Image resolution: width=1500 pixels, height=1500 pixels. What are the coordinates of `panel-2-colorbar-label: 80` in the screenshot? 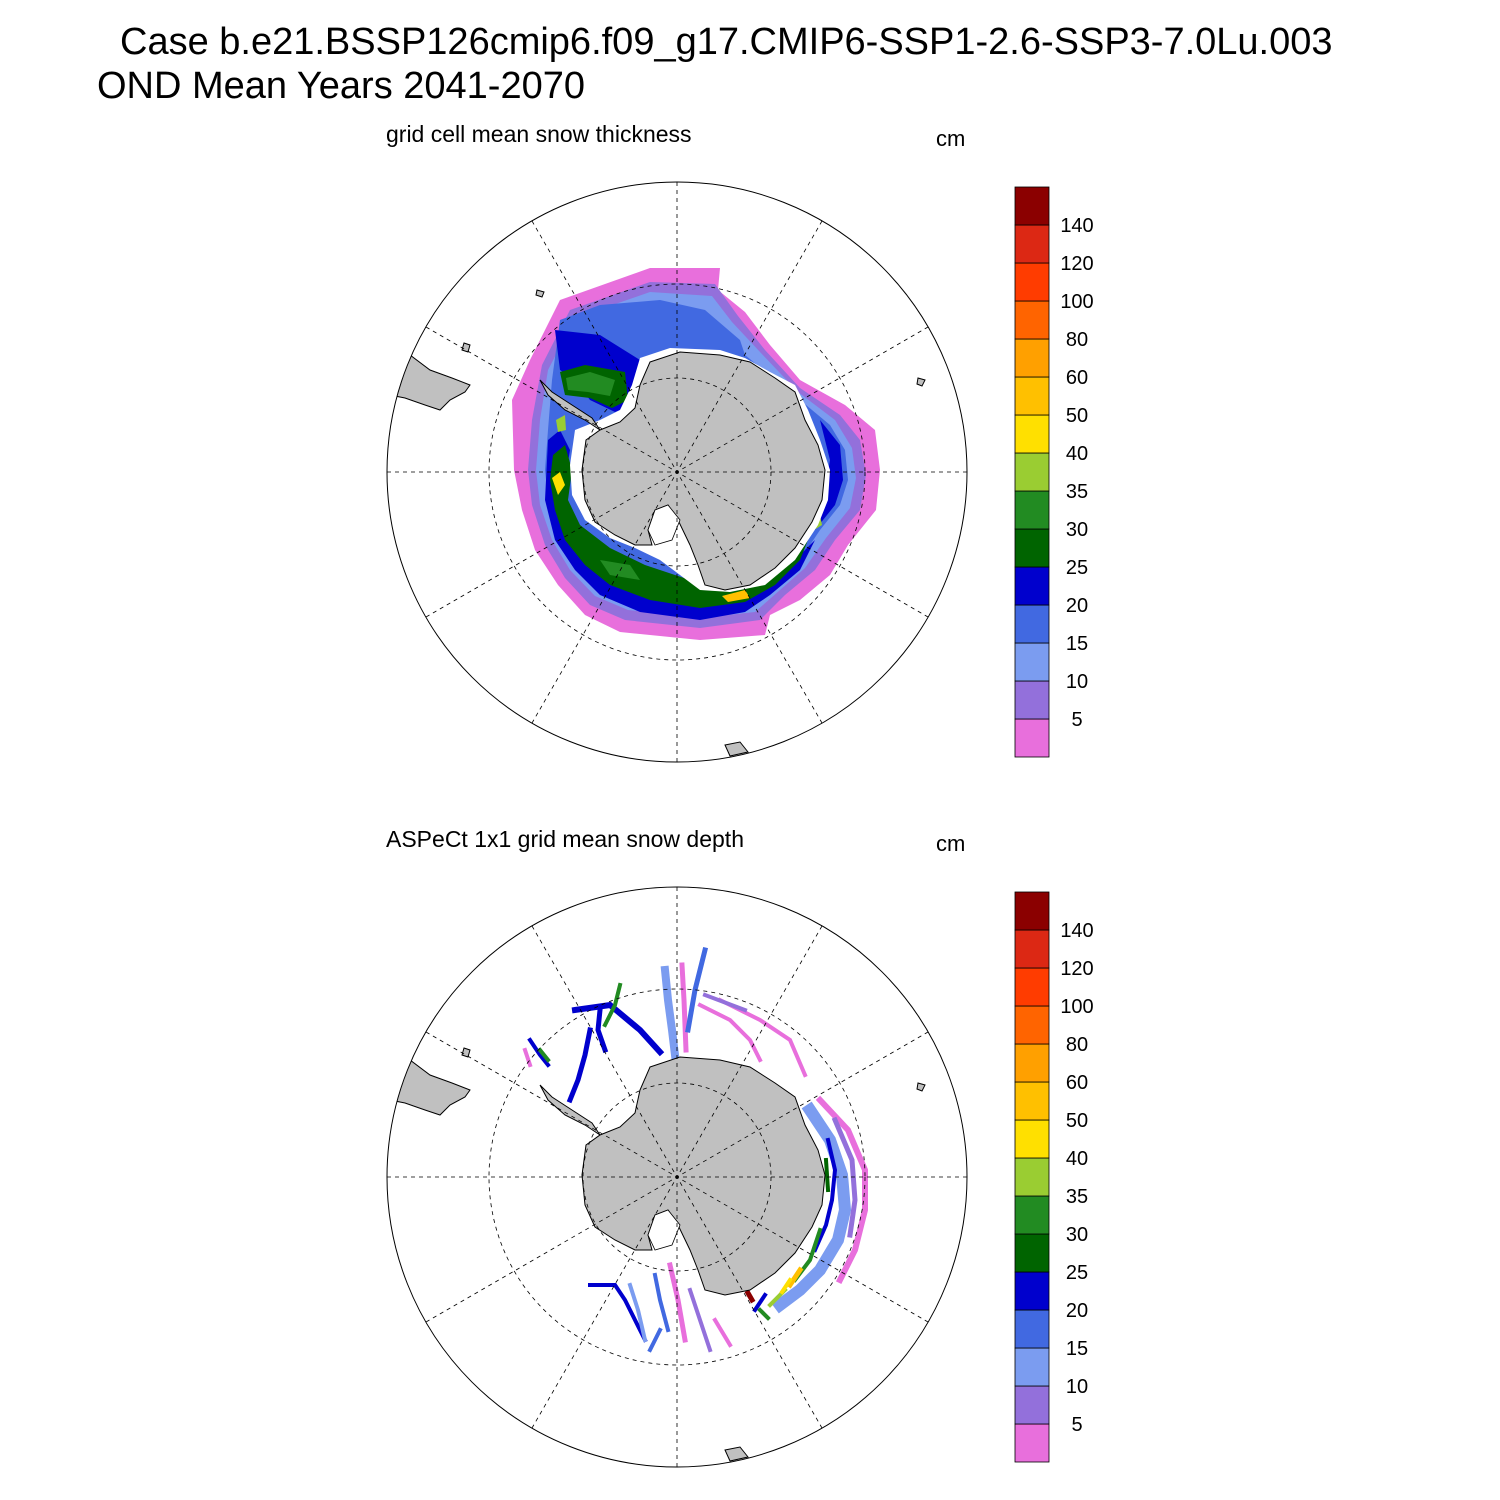 It's located at (1077, 1045).